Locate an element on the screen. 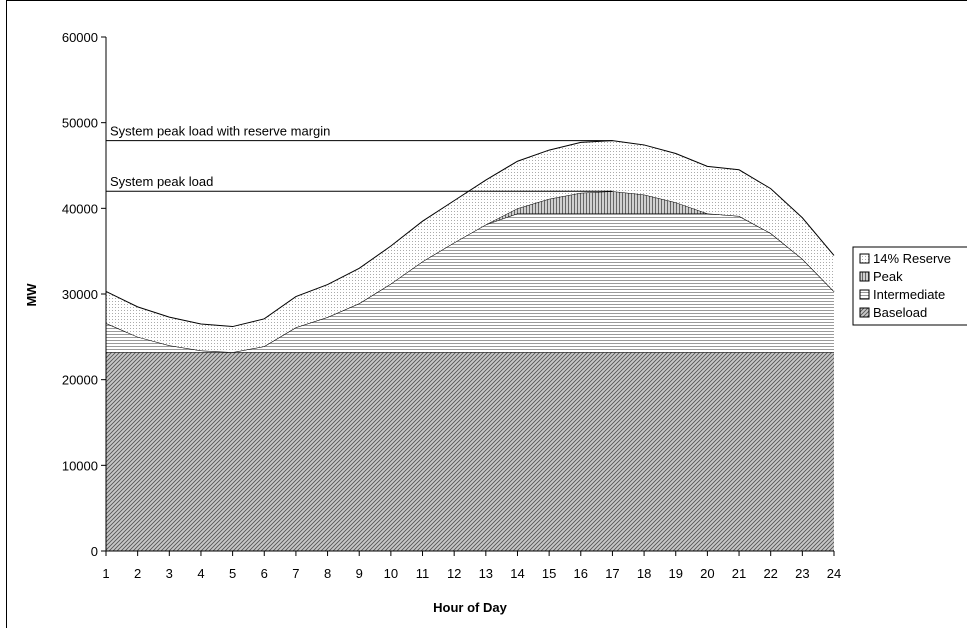 The height and width of the screenshot is (628, 967). x-tick-label: 14 is located at coordinates (517, 573).